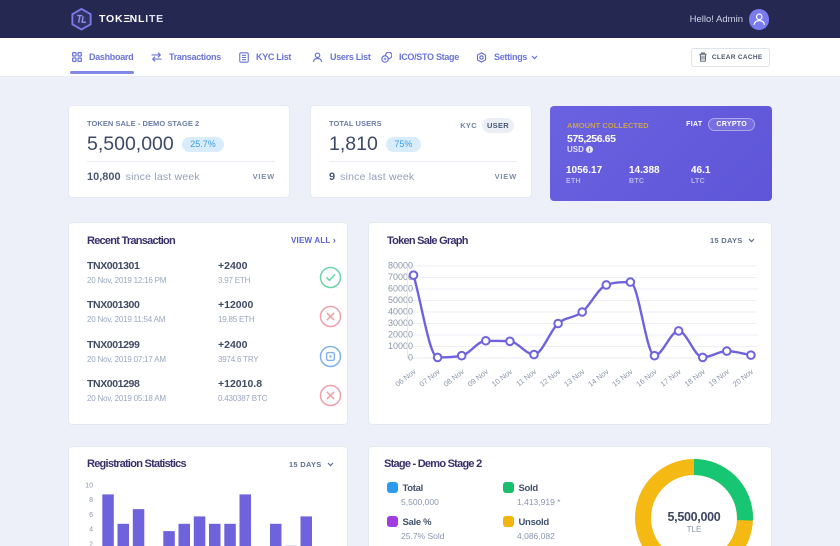 The height and width of the screenshot is (546, 840). I want to click on svg-text: 16 Nov, so click(646, 378).